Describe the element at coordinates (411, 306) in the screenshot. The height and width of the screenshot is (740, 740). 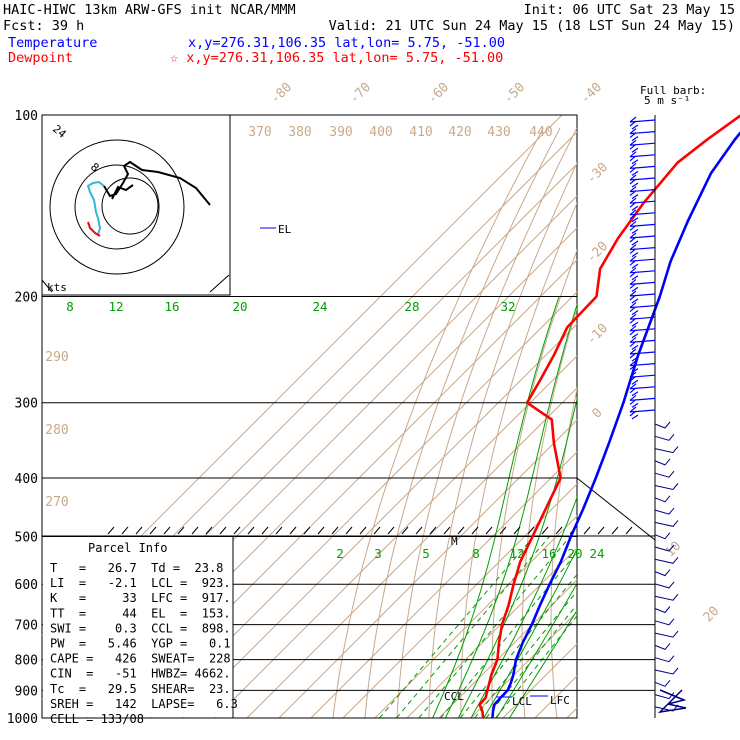
I see `moist-adiabat-label: 28` at that location.